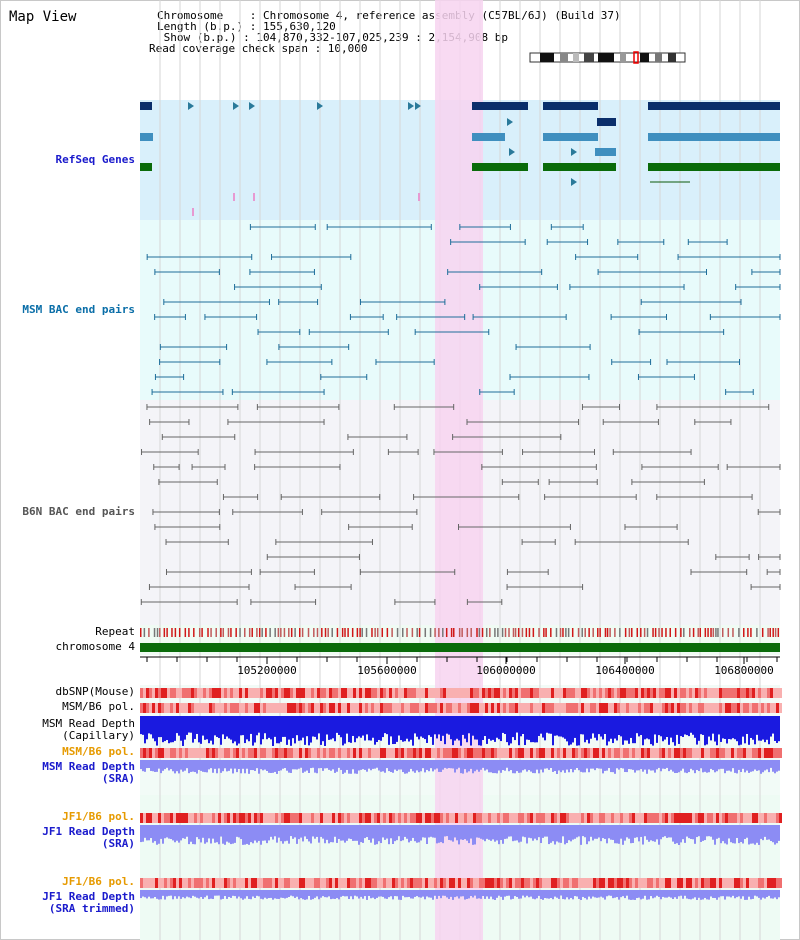  Describe the element at coordinates (95, 159) in the screenshot. I see `refseq-label: RefSeq Genes` at that location.